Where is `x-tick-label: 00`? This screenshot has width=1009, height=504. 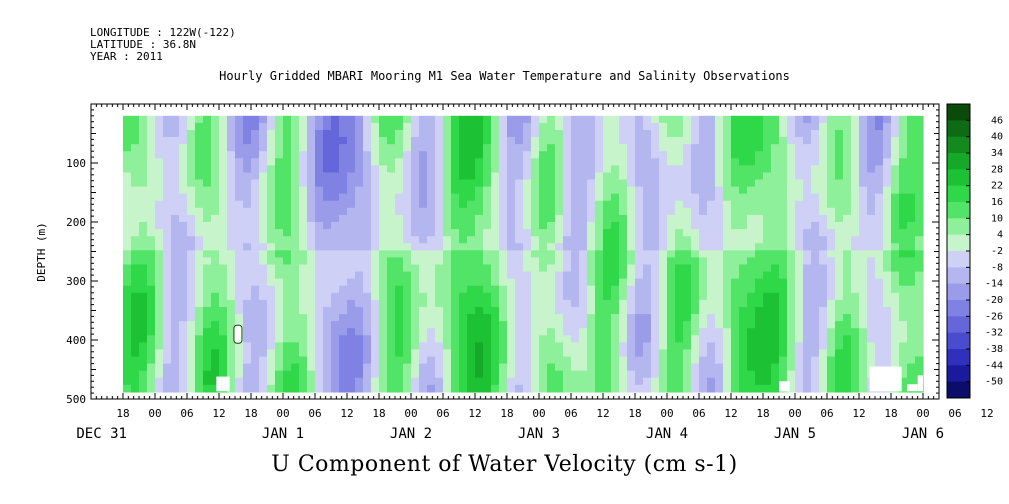
x-tick-label: 00 is located at coordinates (154, 413).